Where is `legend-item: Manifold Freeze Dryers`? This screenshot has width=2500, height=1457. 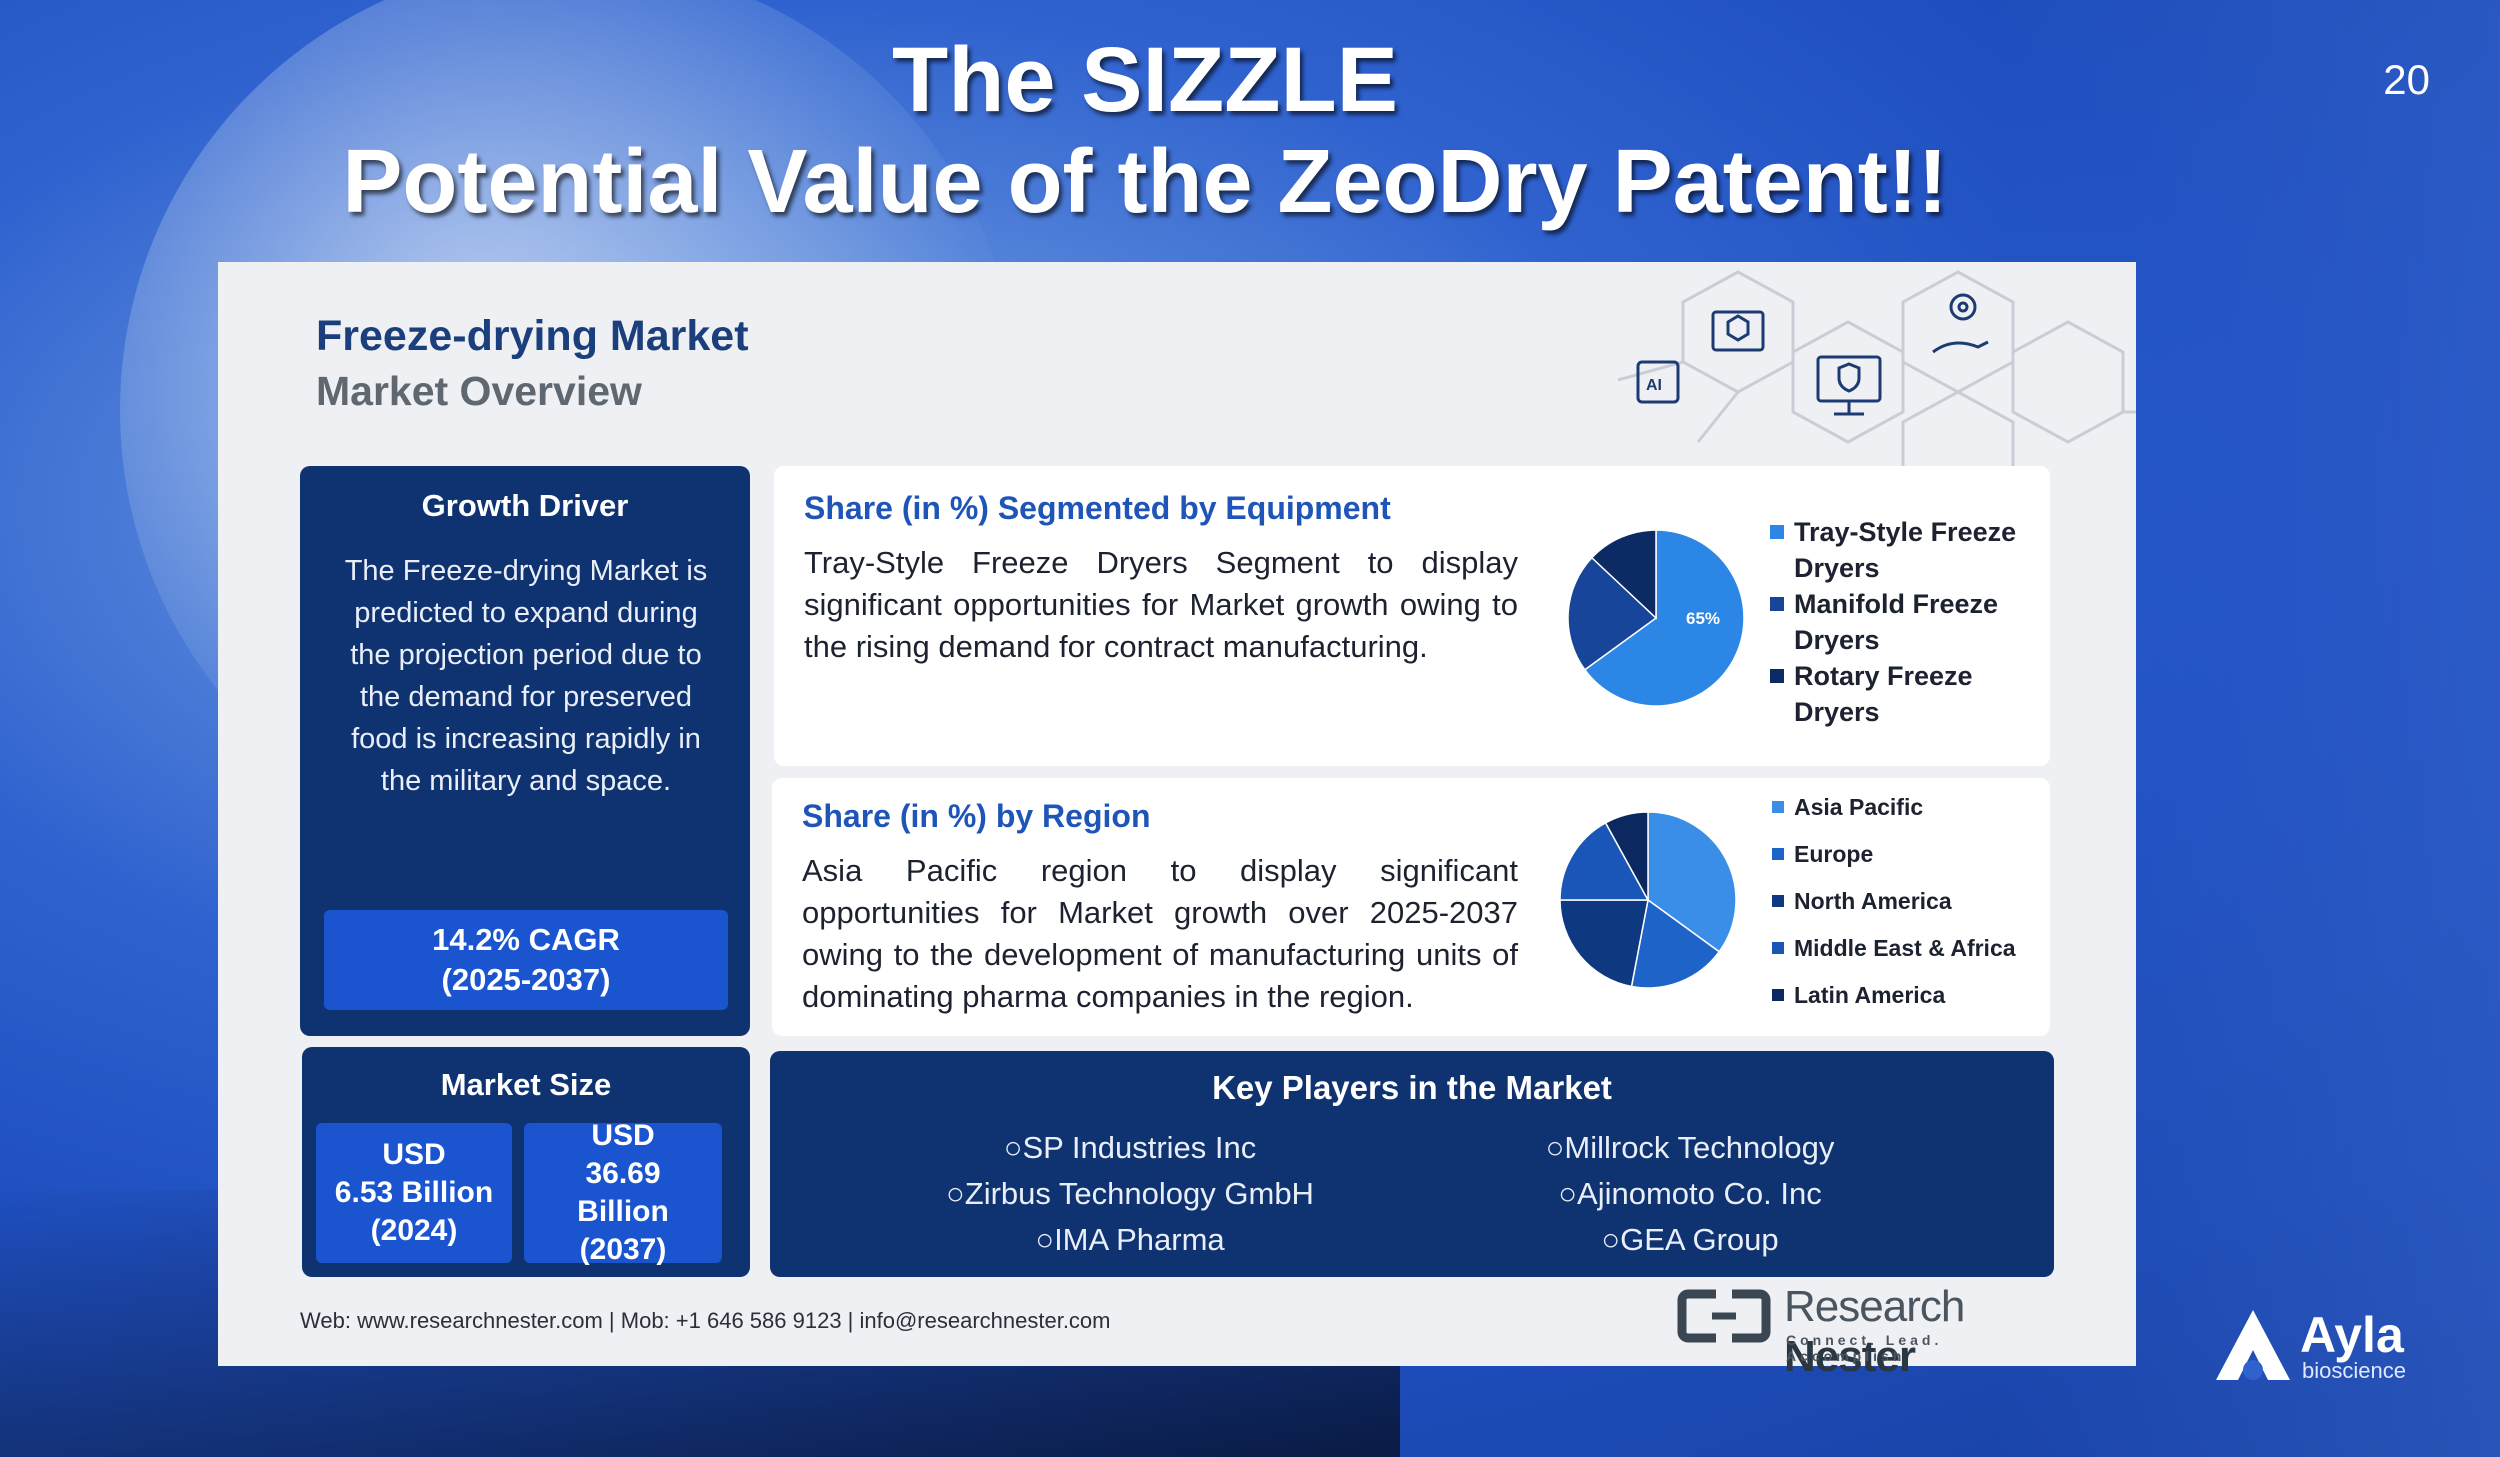
legend-item: Manifold Freeze Dryers is located at coordinates (1905, 622).